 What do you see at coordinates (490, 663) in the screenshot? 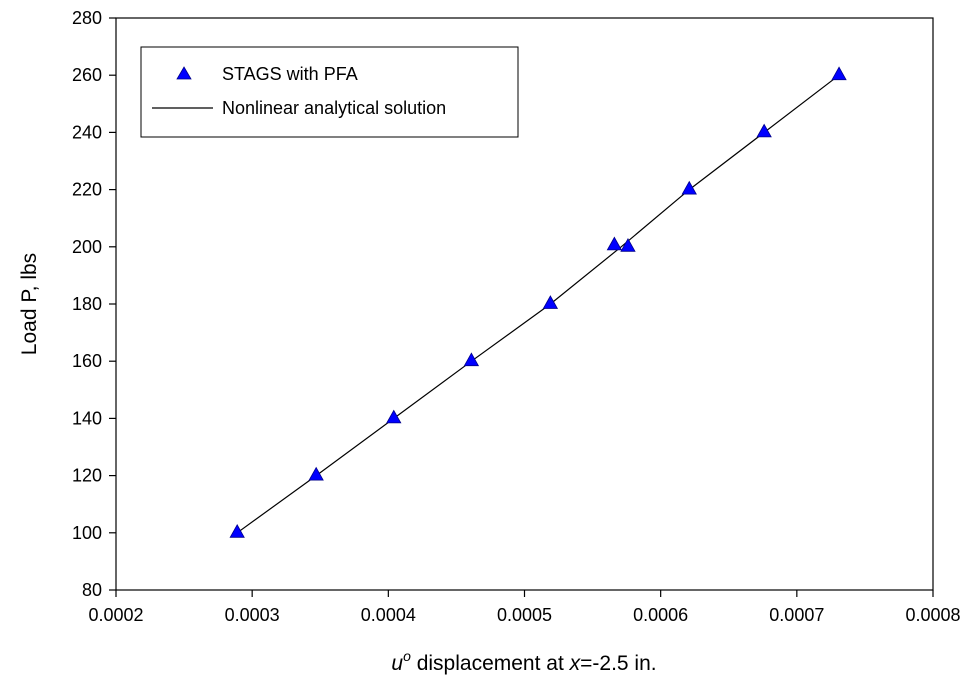
I see `x-axis-title-mid: displacement at` at bounding box center [490, 663].